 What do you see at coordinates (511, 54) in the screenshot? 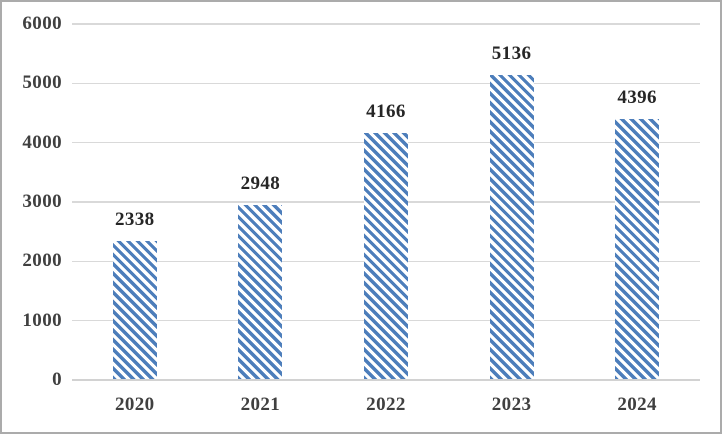
I see `bar-value-label: 5136` at bounding box center [511, 54].